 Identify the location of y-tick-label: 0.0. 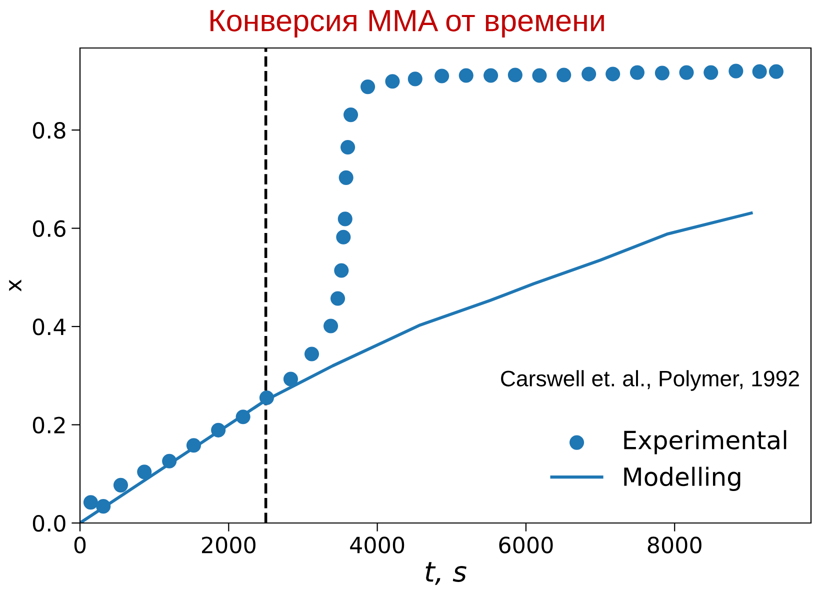
(49, 523).